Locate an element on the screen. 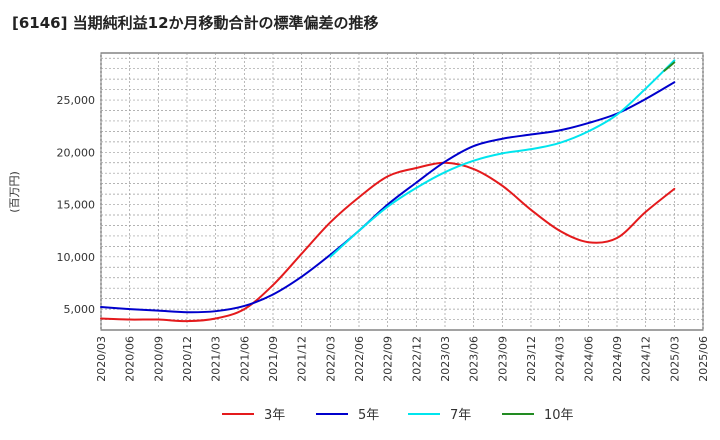 The height and width of the screenshot is (440, 720). legend-label: 10年 is located at coordinates (559, 415).